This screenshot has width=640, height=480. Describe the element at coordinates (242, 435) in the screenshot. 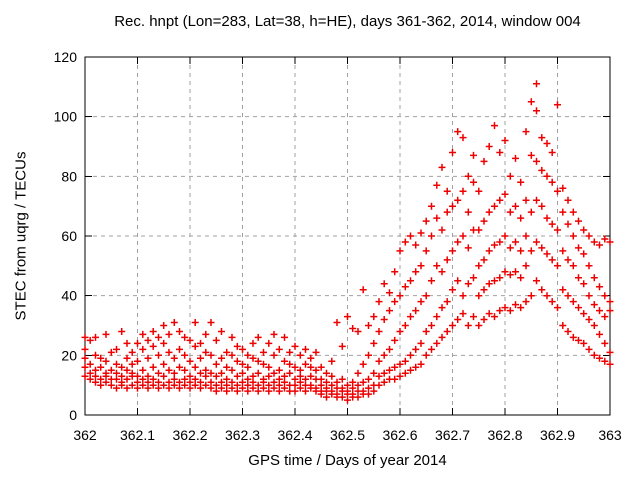

I see `x-tick-label: 362.3` at that location.